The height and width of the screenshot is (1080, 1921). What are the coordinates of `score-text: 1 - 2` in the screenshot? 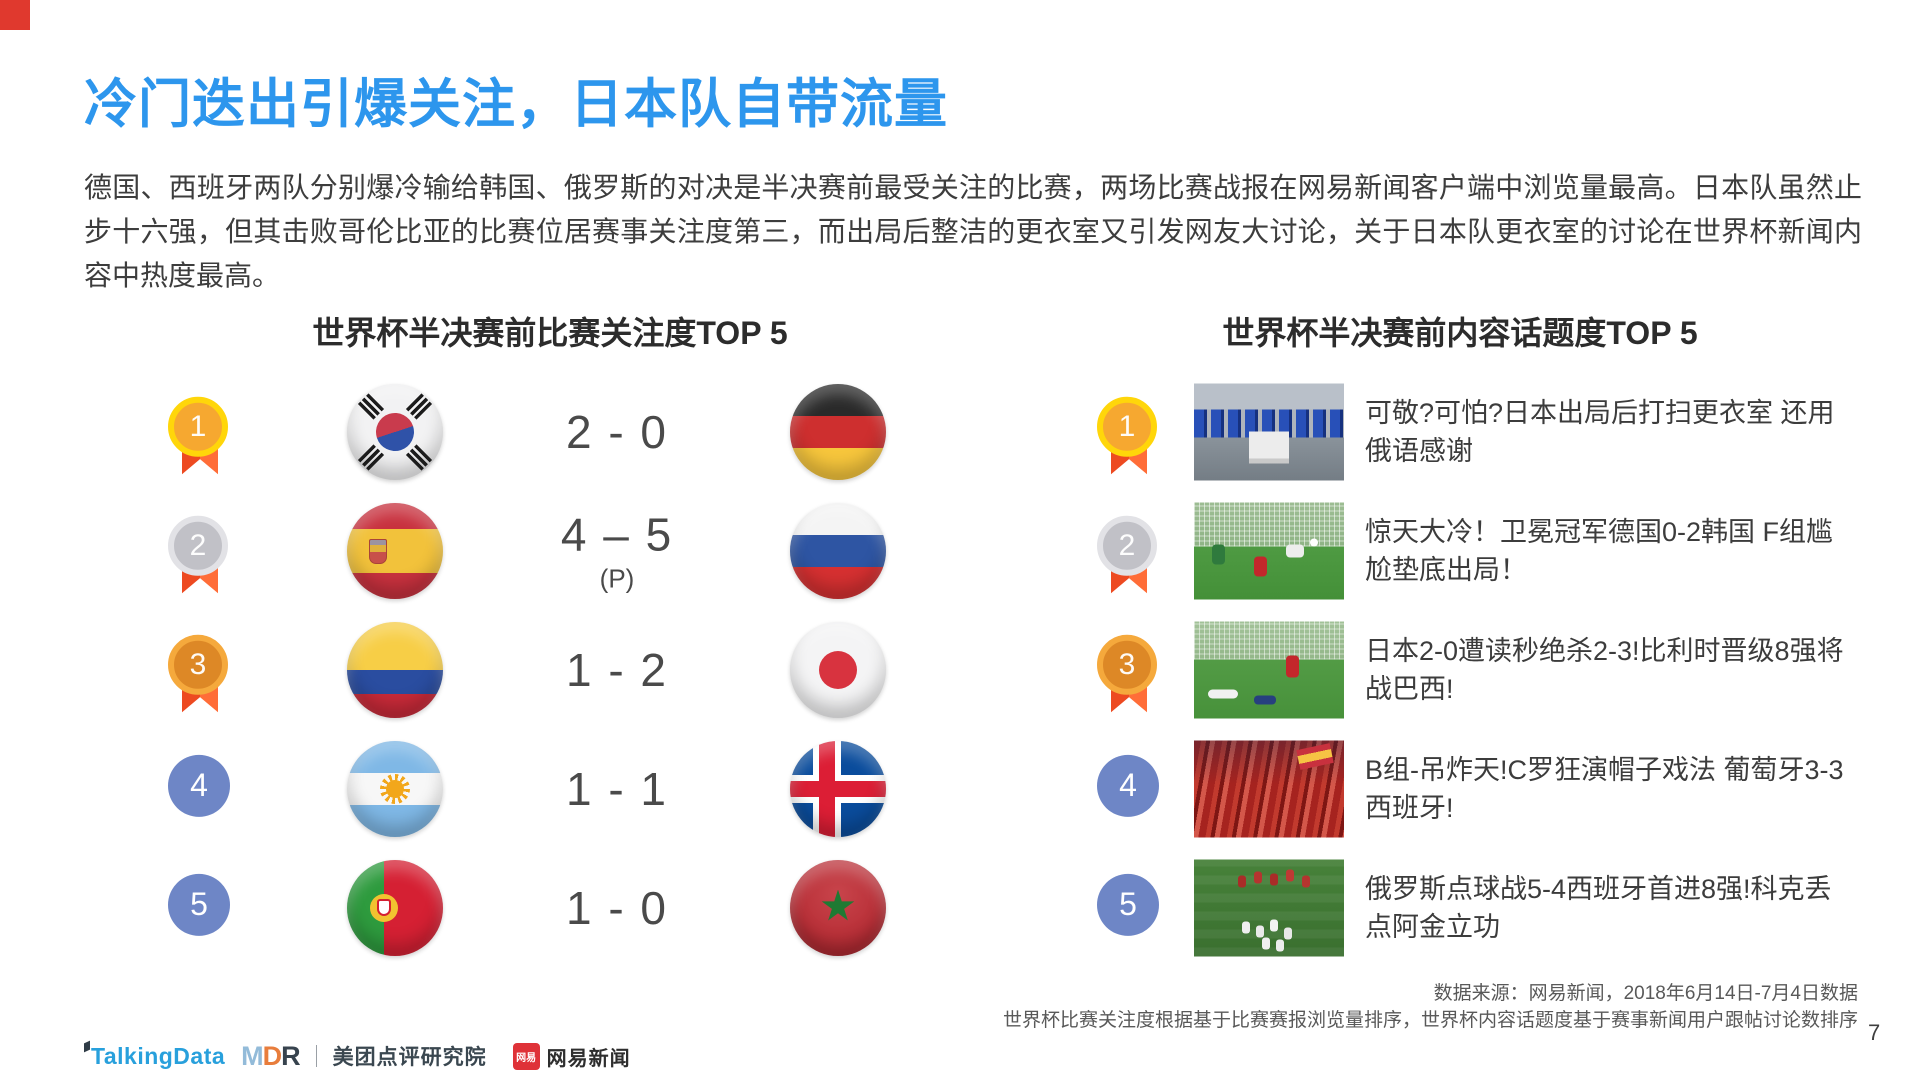 It's located at (617, 669).